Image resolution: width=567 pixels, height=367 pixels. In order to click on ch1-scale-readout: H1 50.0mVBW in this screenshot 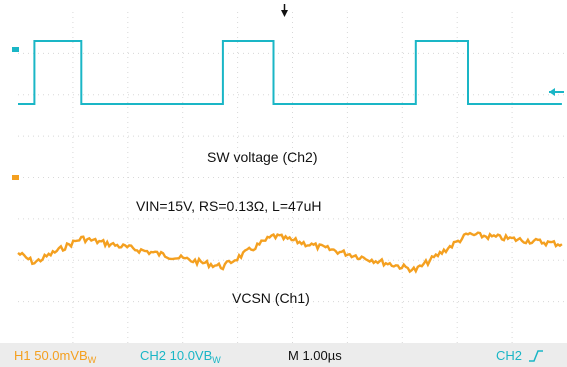, I will do `click(55, 356)`.